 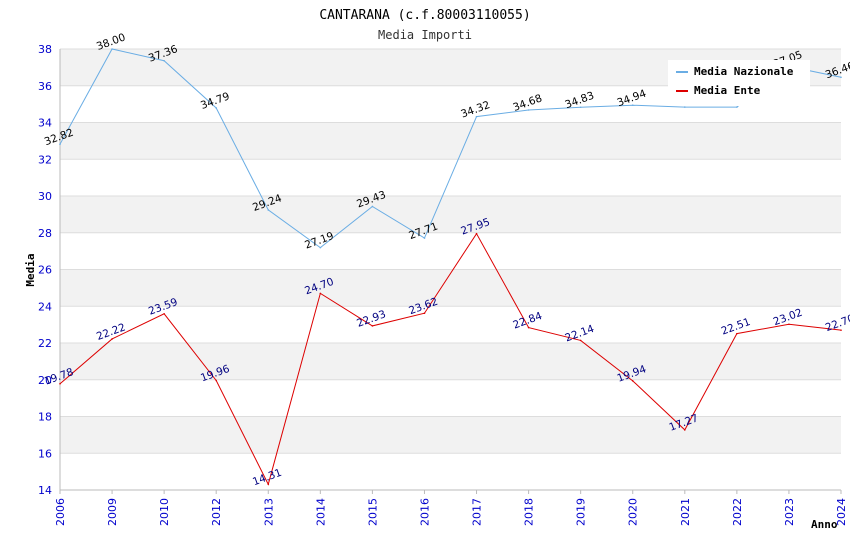 What do you see at coordinates (45, 159) in the screenshot?
I see `y-tick-label: 32` at bounding box center [45, 159].